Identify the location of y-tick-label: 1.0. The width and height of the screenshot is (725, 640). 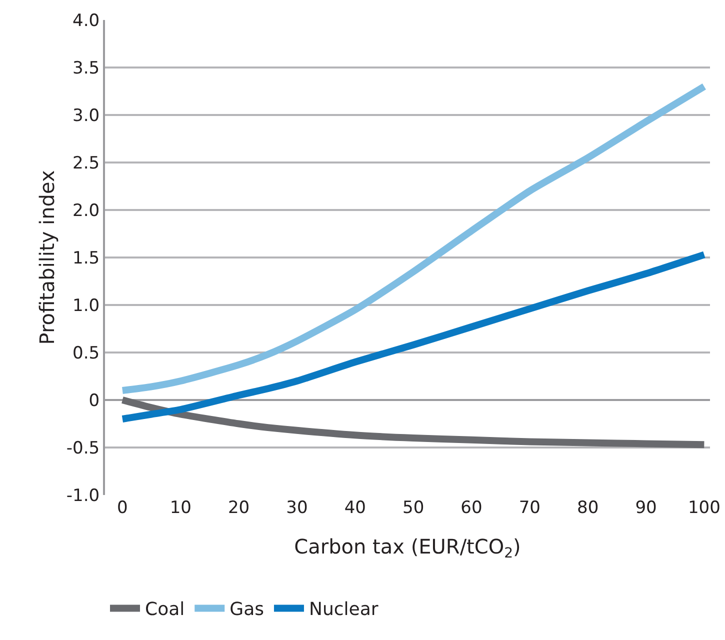
(86, 306).